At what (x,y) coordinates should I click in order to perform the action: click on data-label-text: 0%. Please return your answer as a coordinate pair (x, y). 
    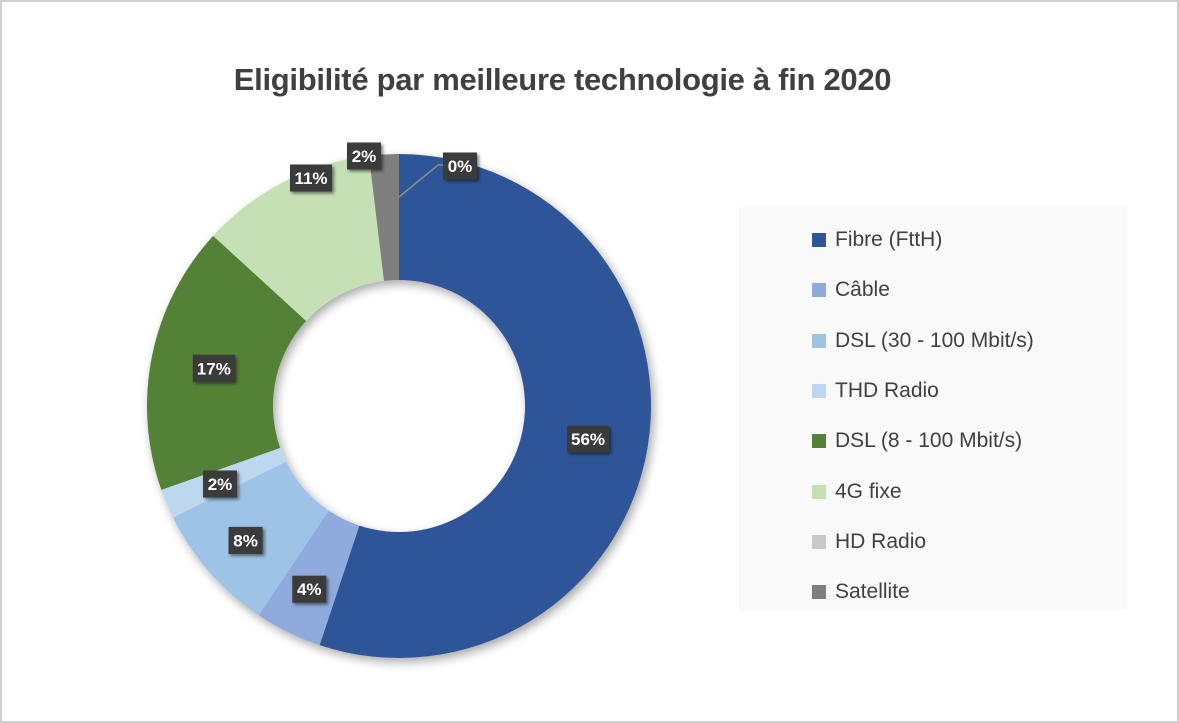
    Looking at the image, I should click on (460, 166).